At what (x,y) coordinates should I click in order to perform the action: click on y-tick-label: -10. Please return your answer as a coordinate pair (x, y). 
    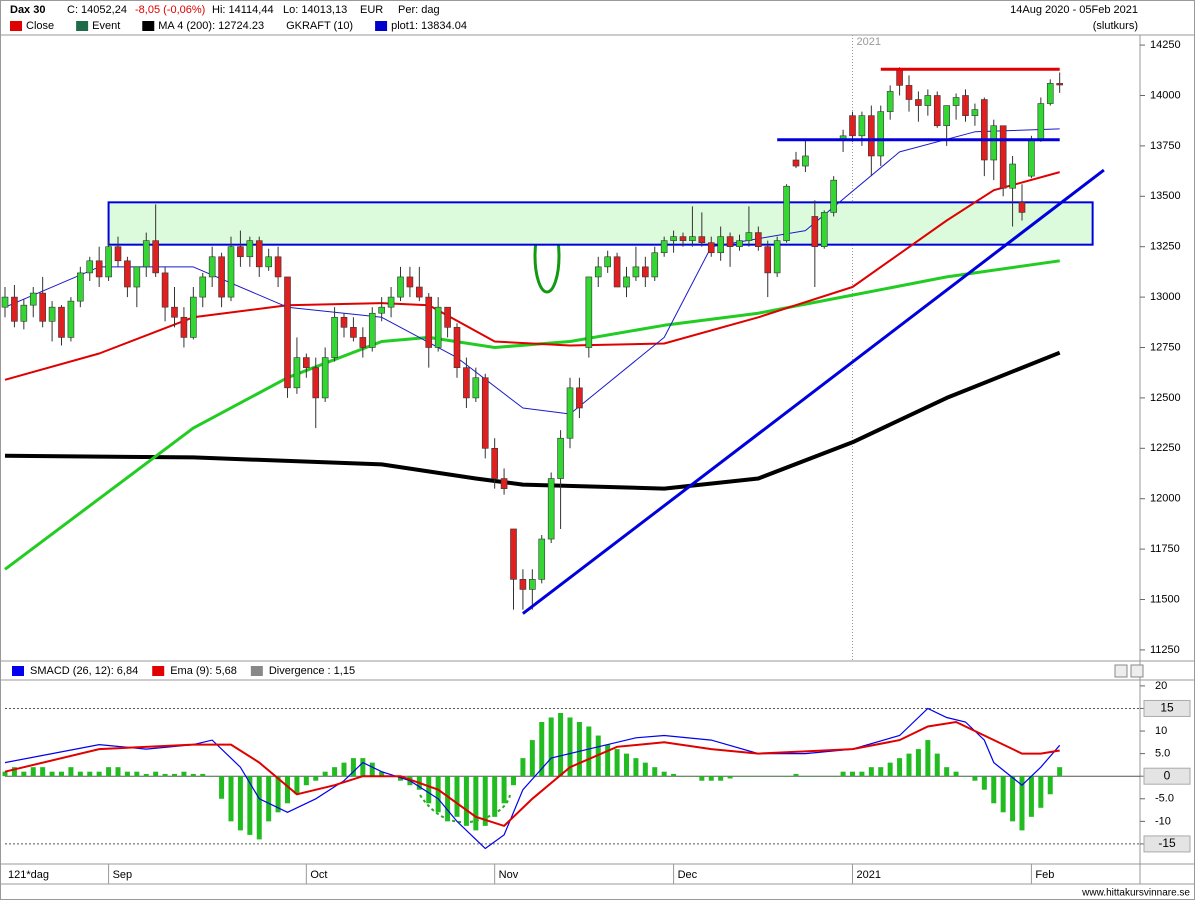
    Looking at the image, I should click on (1163, 821).